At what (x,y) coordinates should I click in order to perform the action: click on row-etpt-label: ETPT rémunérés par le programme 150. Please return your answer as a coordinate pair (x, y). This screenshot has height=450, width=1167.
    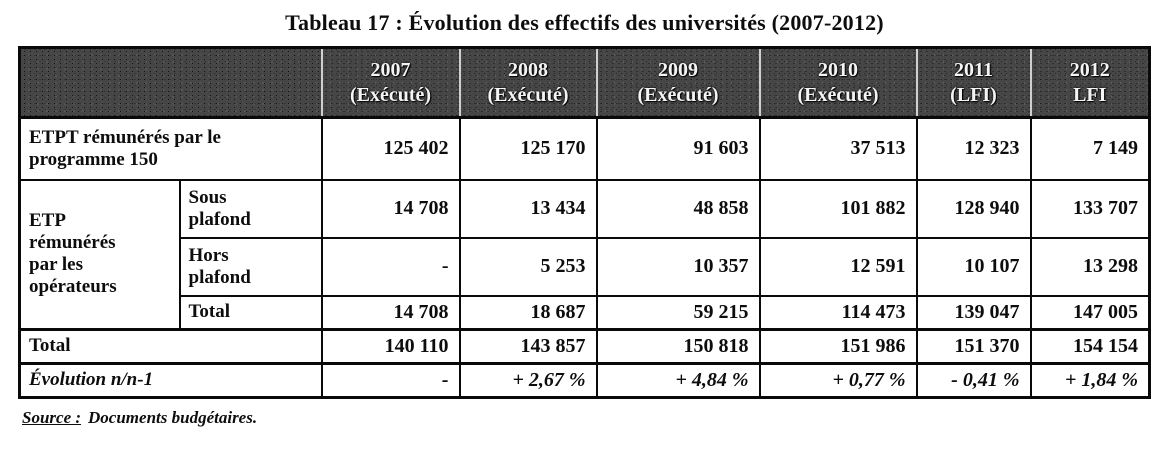
    Looking at the image, I should click on (170, 148).